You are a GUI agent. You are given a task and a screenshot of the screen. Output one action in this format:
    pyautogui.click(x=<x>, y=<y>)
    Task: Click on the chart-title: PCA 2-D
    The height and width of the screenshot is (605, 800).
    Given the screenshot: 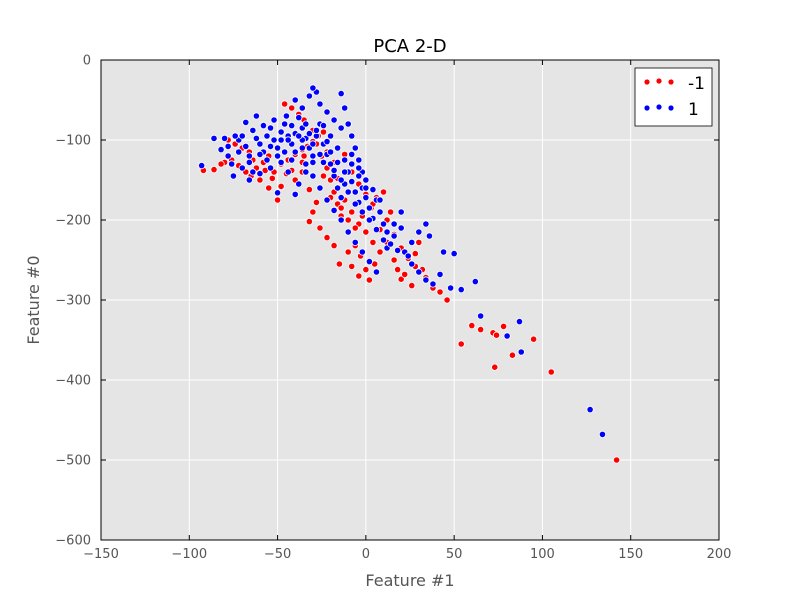 What is the action you would take?
    pyautogui.click(x=409, y=46)
    